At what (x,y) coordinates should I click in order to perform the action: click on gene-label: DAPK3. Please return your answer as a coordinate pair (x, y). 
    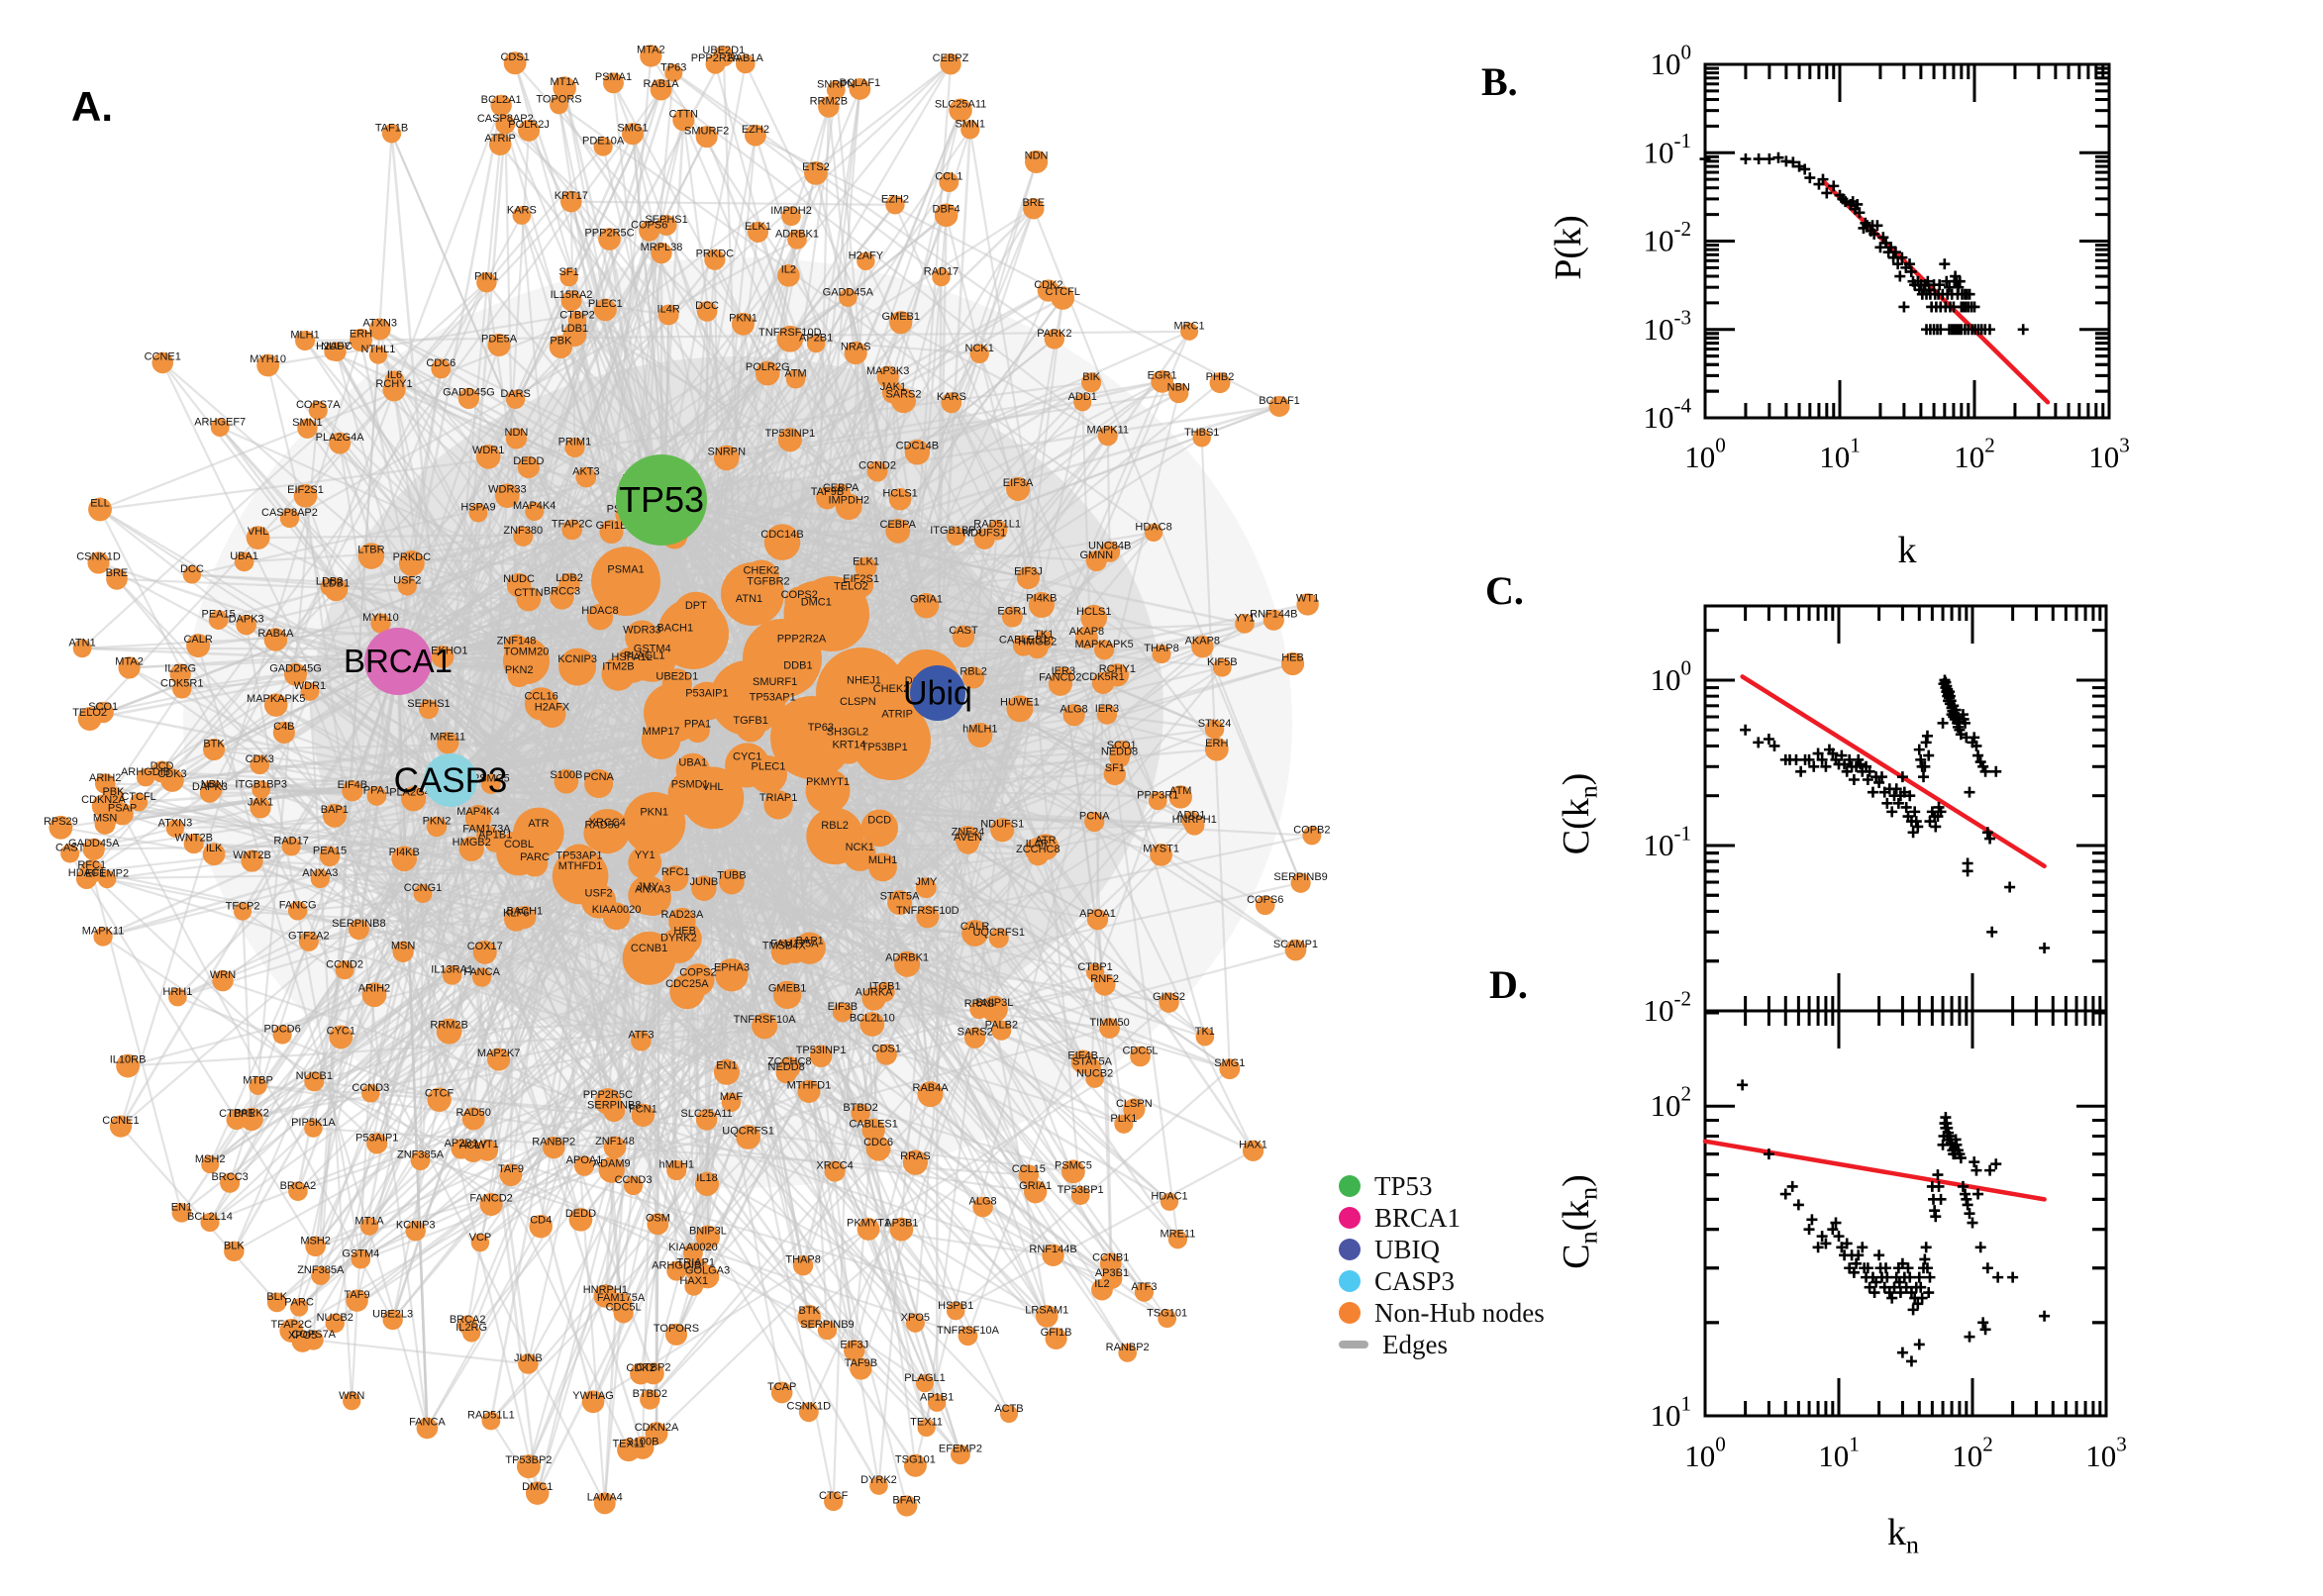
    Looking at the image, I should click on (247, 620).